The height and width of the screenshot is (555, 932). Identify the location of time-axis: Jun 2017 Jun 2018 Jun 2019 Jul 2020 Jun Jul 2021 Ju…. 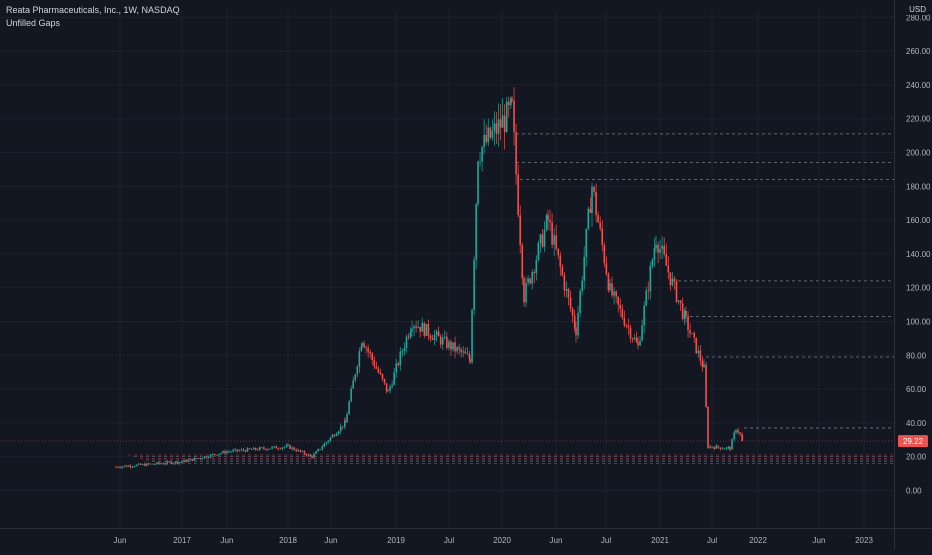
(494, 540).